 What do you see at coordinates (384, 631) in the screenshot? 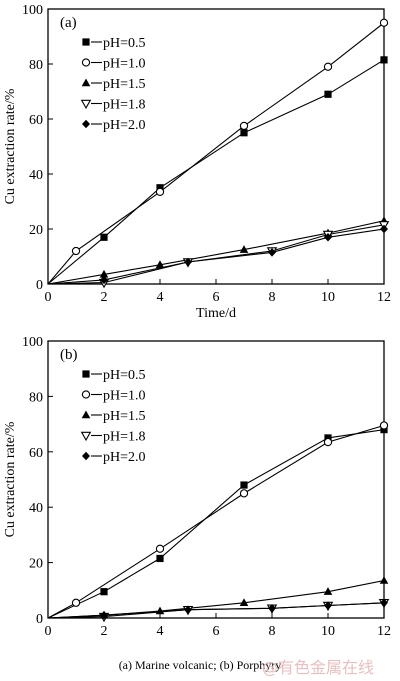
I see `x-tick-label: 12` at bounding box center [384, 631].